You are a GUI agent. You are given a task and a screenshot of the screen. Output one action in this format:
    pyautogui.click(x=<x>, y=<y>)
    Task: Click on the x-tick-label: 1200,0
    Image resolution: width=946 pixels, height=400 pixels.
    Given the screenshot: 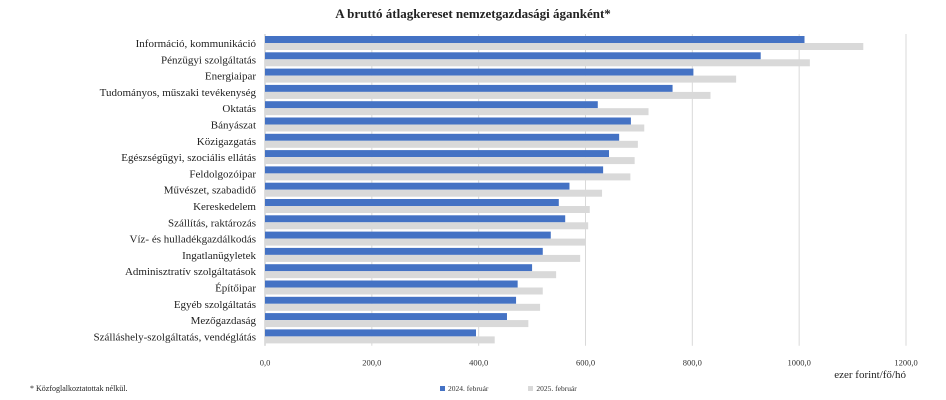 What is the action you would take?
    pyautogui.click(x=905, y=363)
    